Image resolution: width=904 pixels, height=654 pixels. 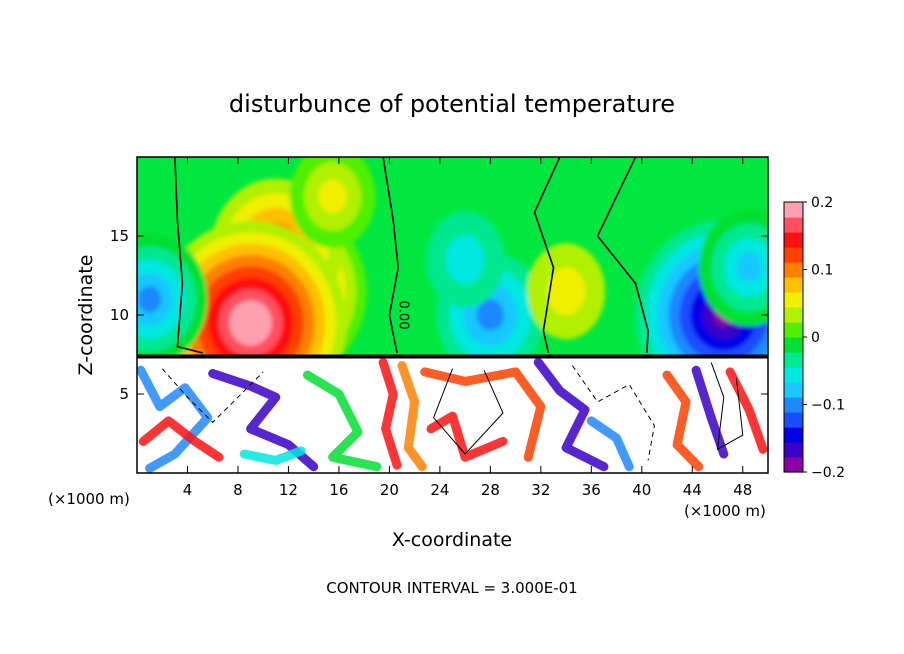 I want to click on turbulent-lower-layer, so click(x=452, y=413).